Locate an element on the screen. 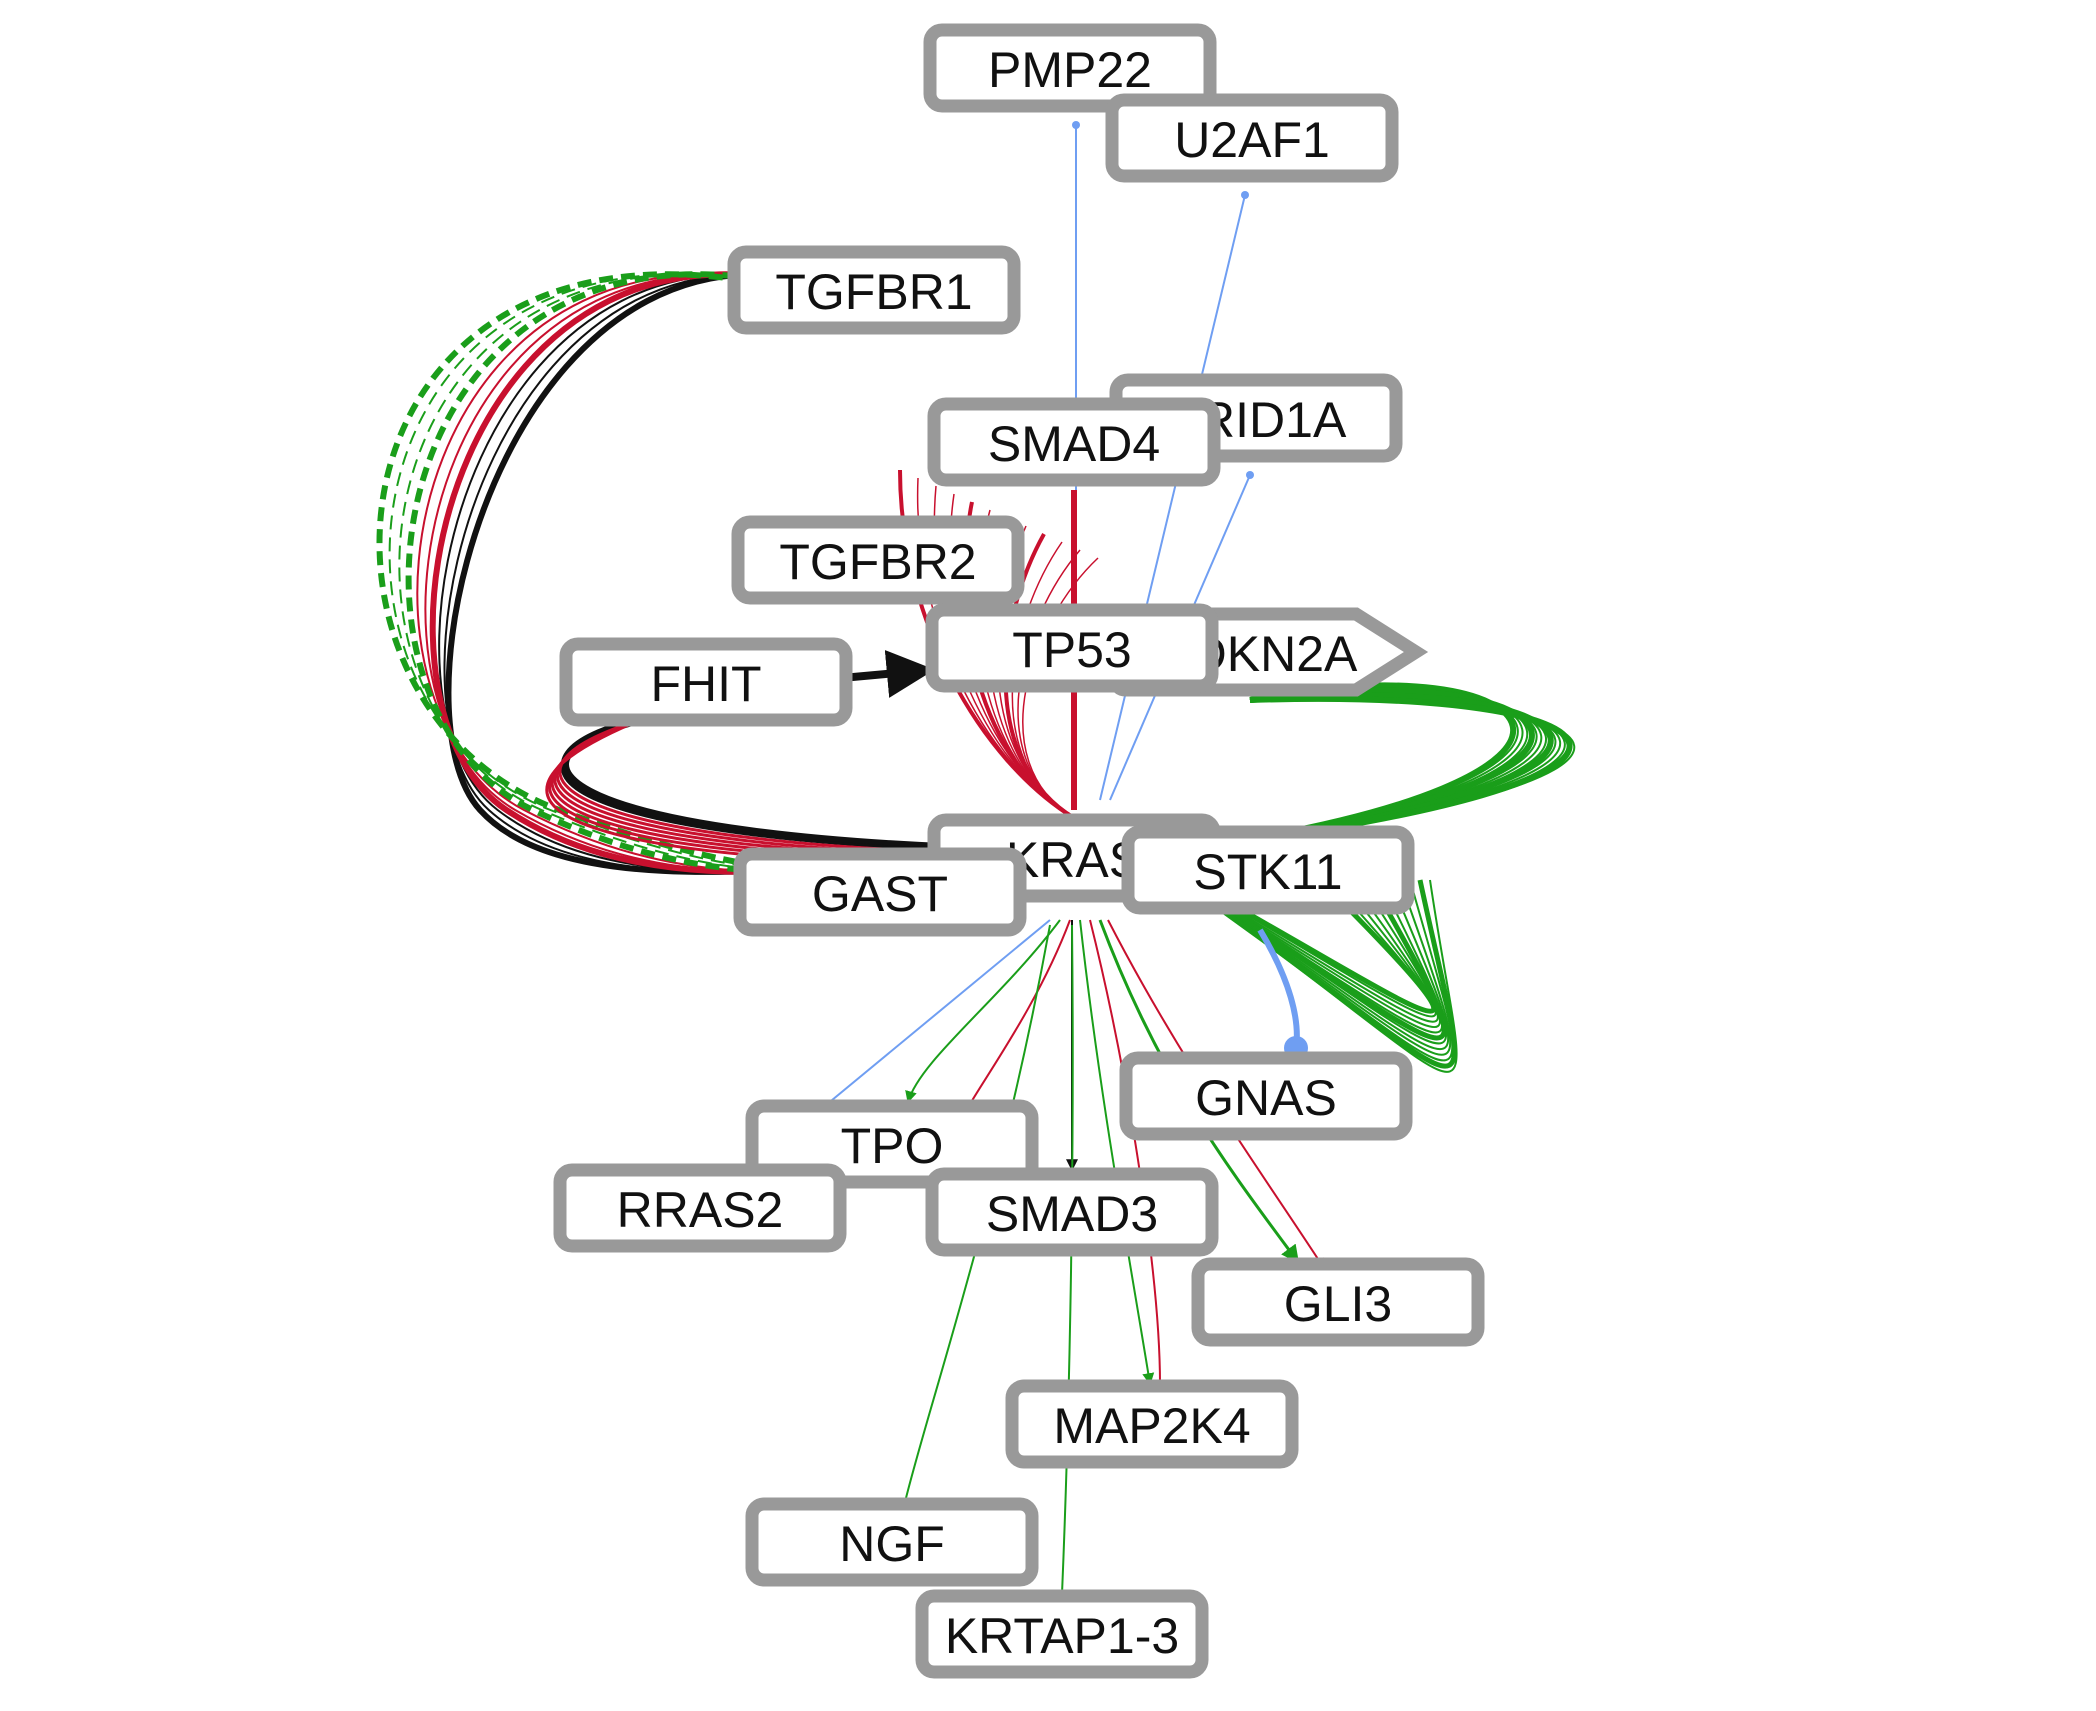 Image resolution: width=2096 pixels, height=1711 pixels. edge-kras-u2af1 is located at coordinates (1174, 496).